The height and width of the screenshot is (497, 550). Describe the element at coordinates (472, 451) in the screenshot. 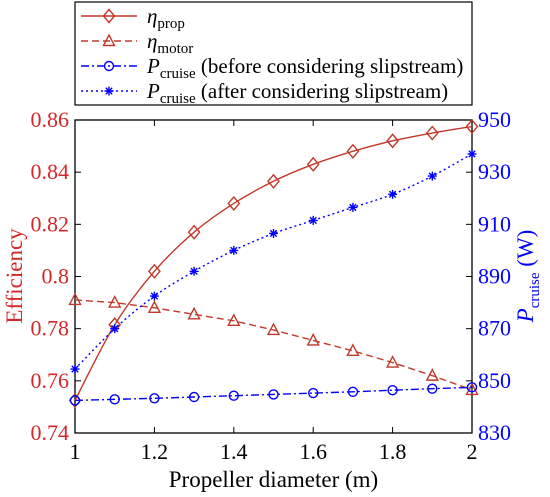

I see `x-tick-label: 2` at that location.